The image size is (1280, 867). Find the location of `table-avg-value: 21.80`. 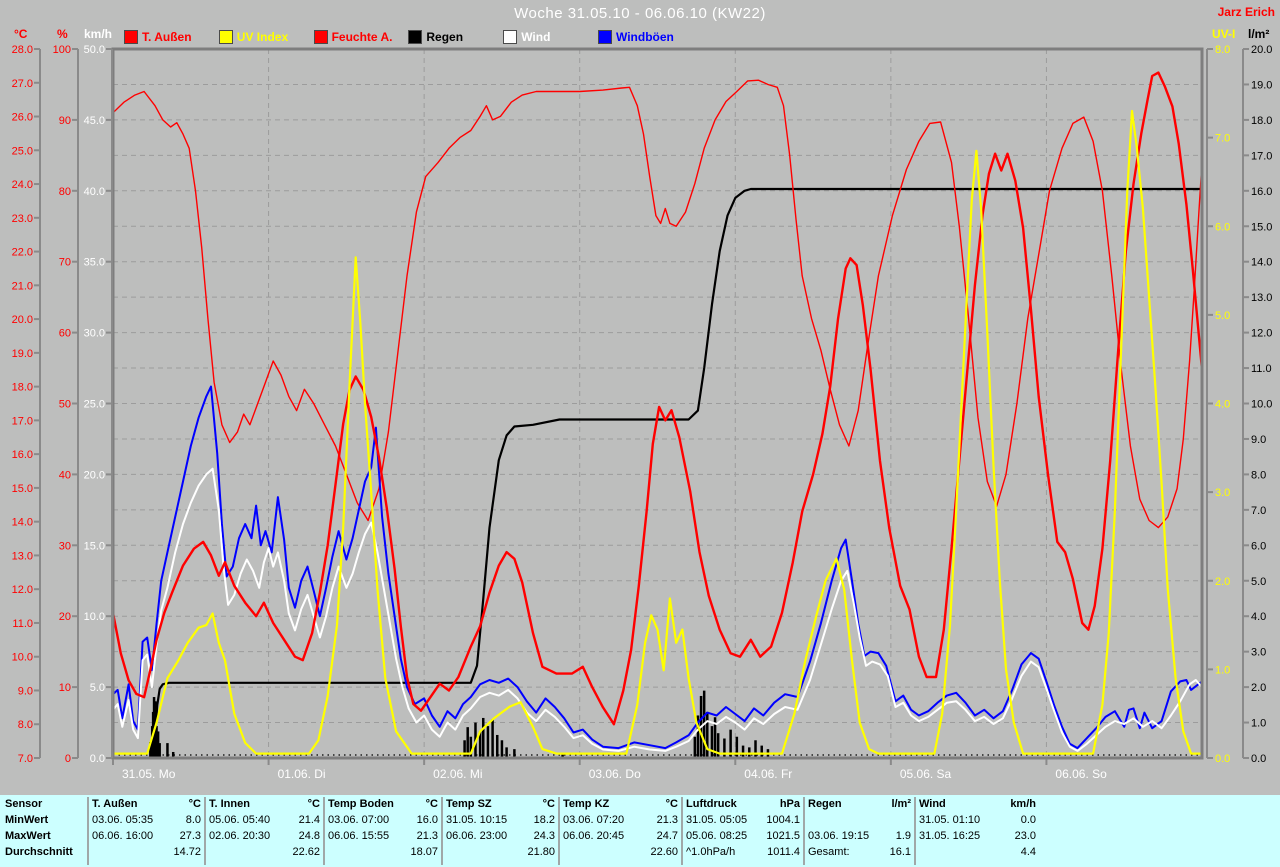

table-avg-value: 21.80 is located at coordinates (541, 852).